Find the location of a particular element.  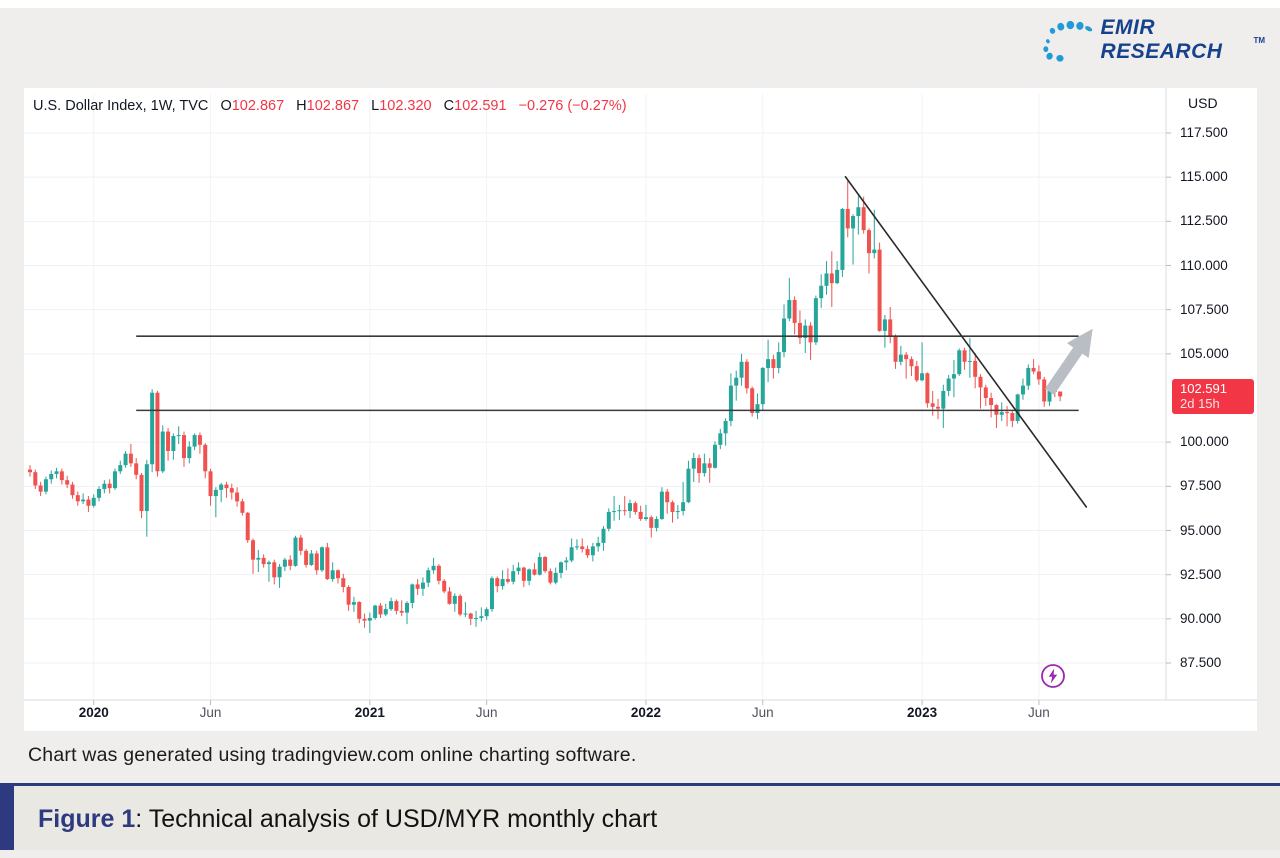

time-tick-label: 2022 is located at coordinates (645, 712).